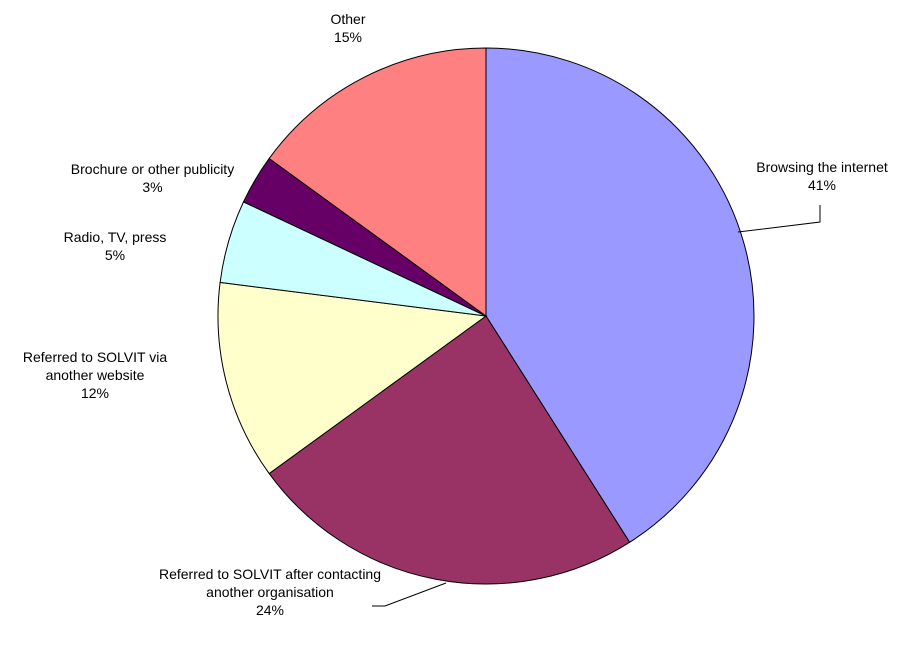  What do you see at coordinates (152, 169) in the screenshot?
I see `category-label: Brochure or other publicity` at bounding box center [152, 169].